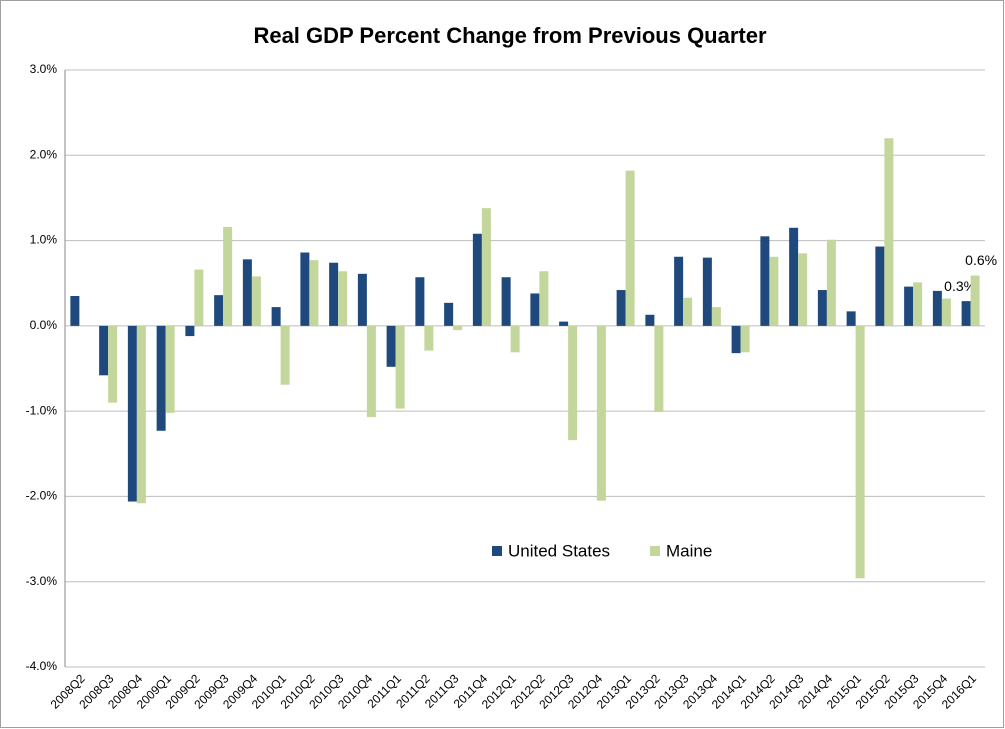 This screenshot has height=729, width=1005. I want to click on y-tick-label: -3.0%, so click(42, 581).